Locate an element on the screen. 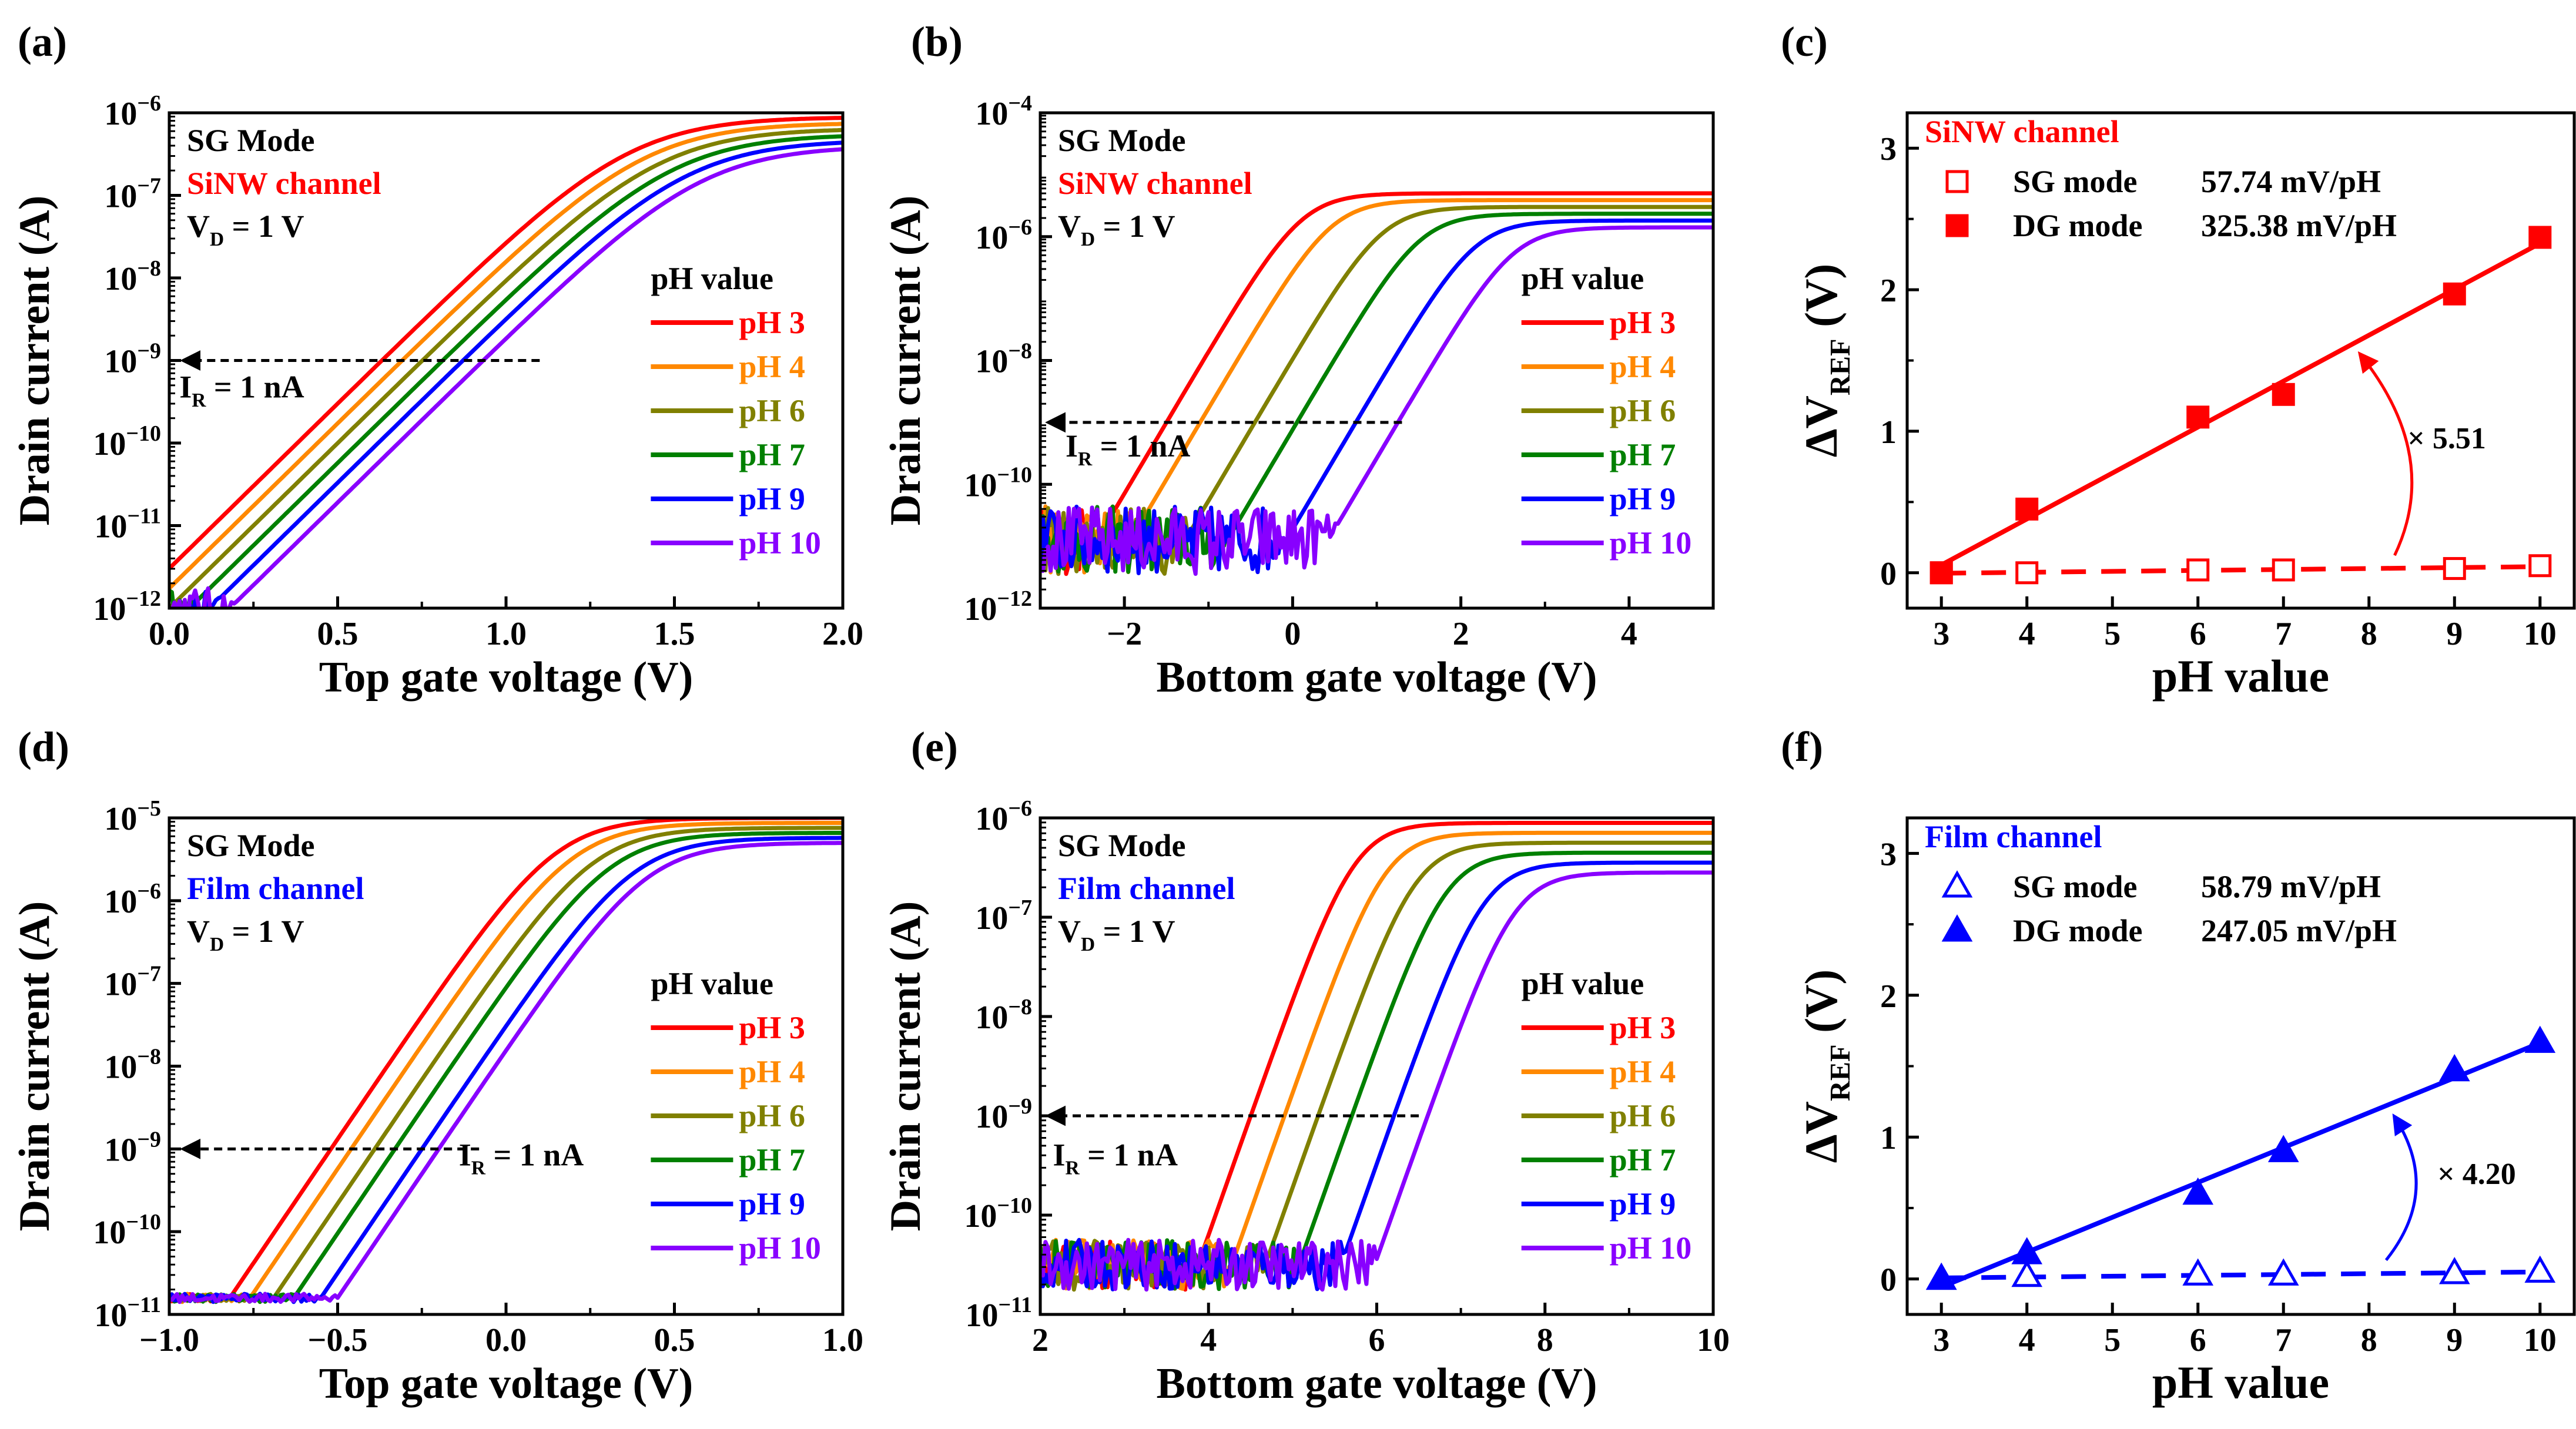  x-axis-label: pH value is located at coordinates (2240, 676).